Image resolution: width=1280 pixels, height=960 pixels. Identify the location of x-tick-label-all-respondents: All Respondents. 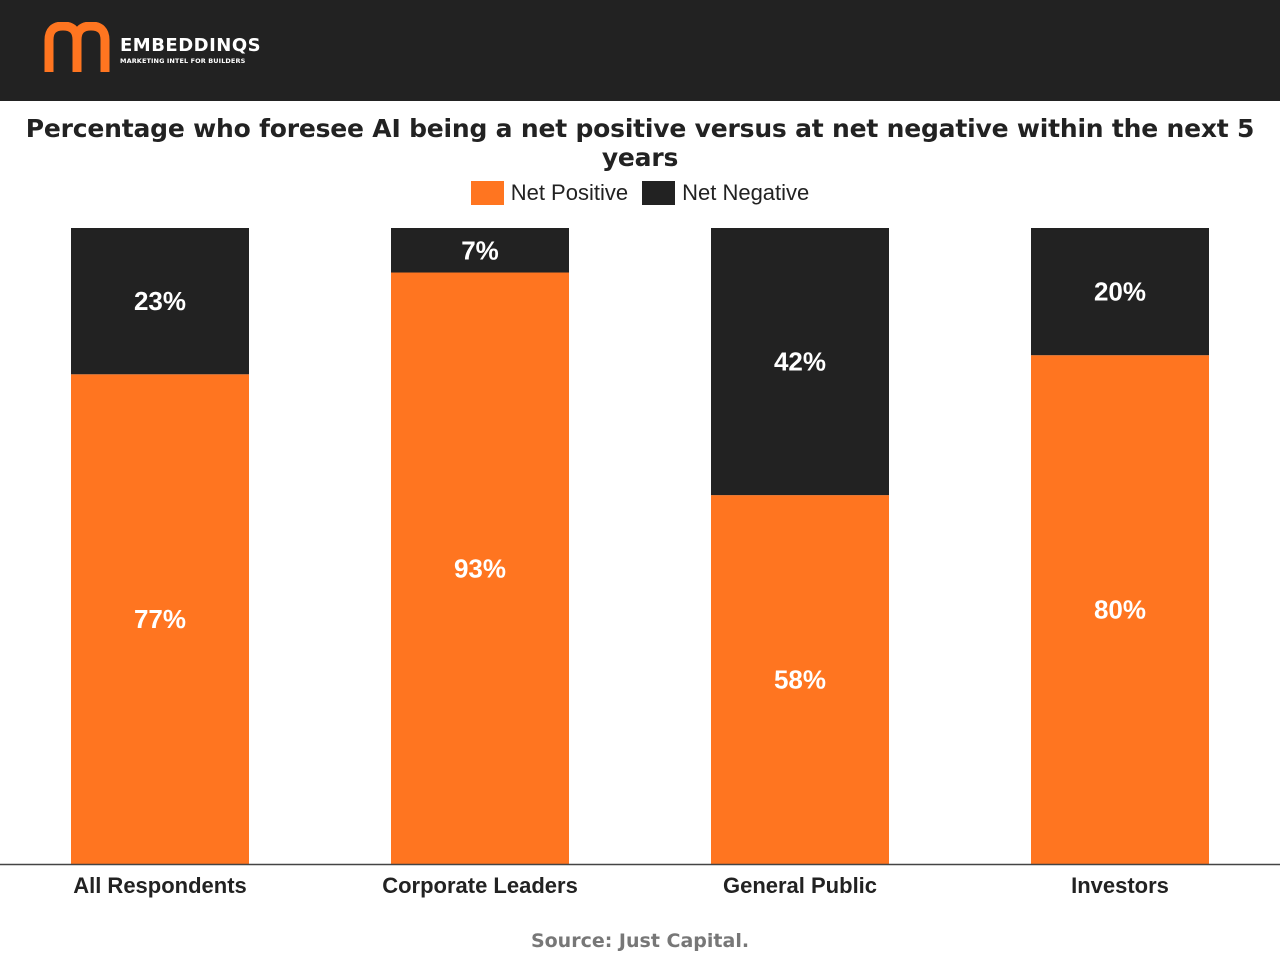
(160, 885).